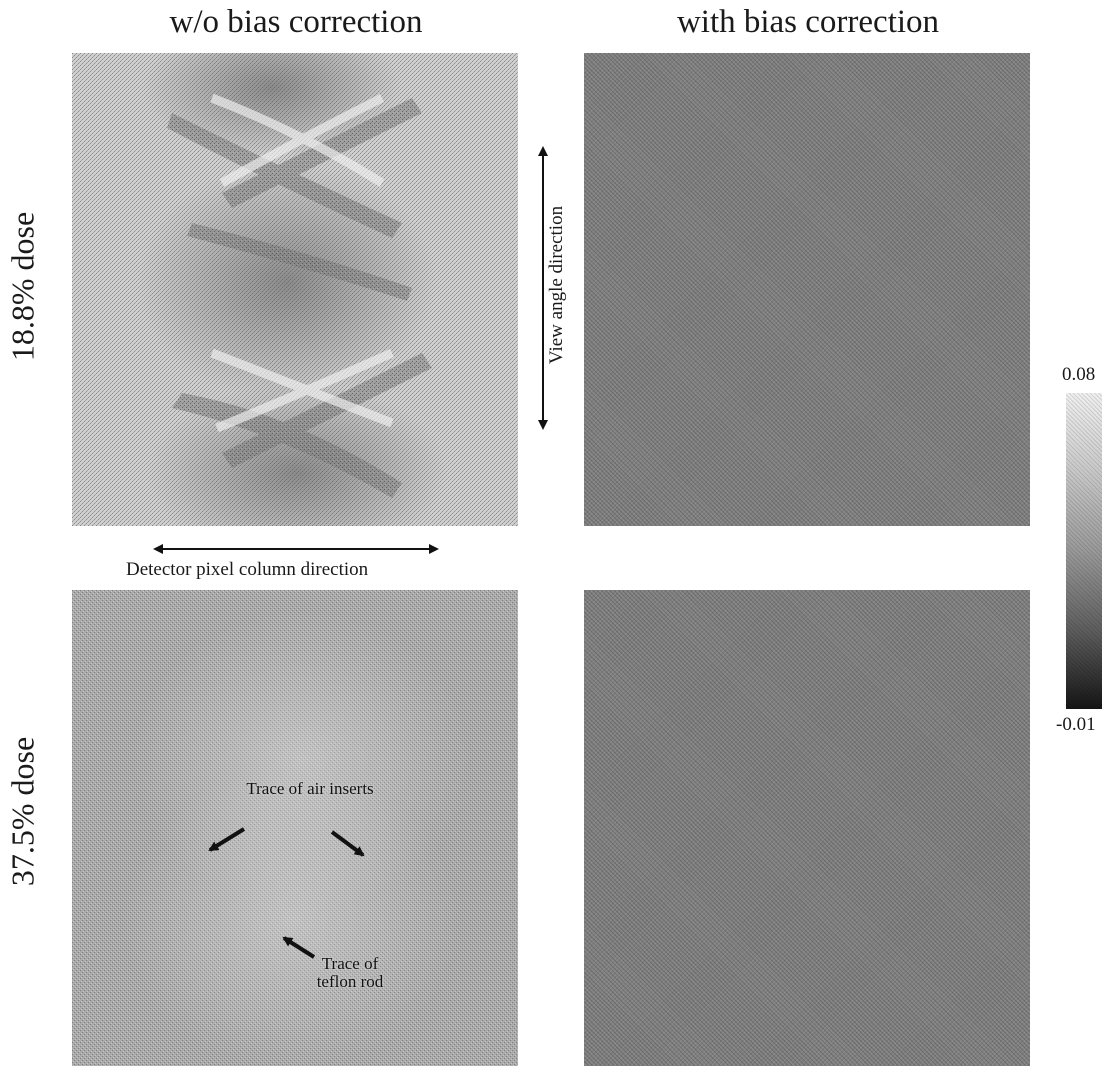 The height and width of the screenshot is (1070, 1120). I want to click on colorbar-min-label: -0.01, so click(1076, 724).